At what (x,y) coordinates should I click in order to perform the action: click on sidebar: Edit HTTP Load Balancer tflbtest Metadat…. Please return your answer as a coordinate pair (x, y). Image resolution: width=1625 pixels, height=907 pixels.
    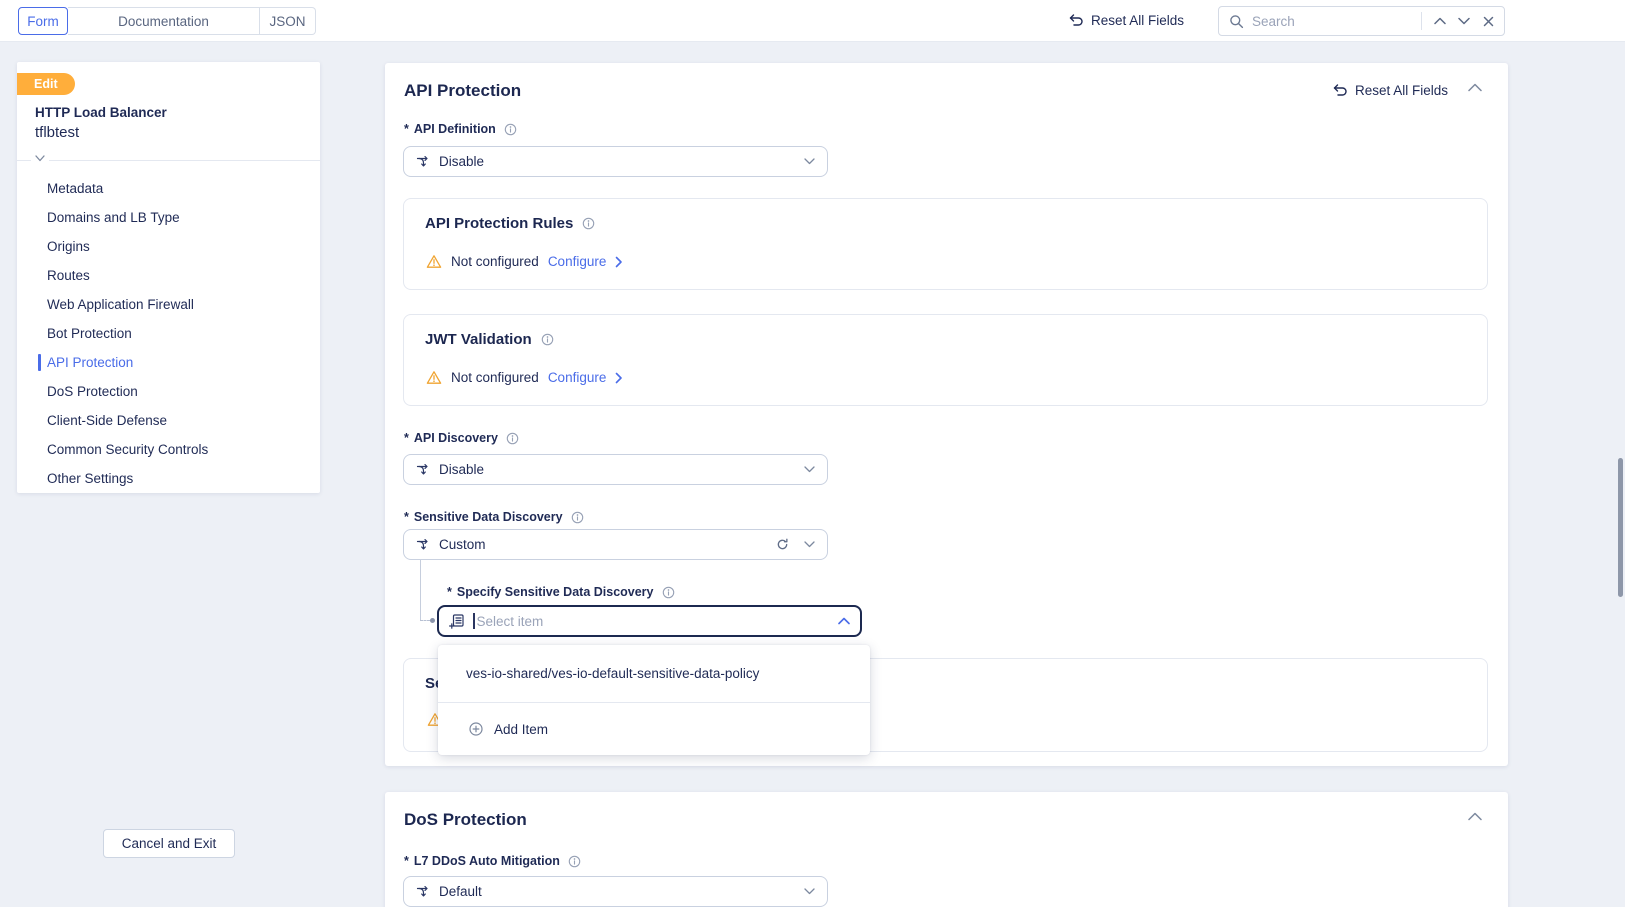
    Looking at the image, I should click on (168, 277).